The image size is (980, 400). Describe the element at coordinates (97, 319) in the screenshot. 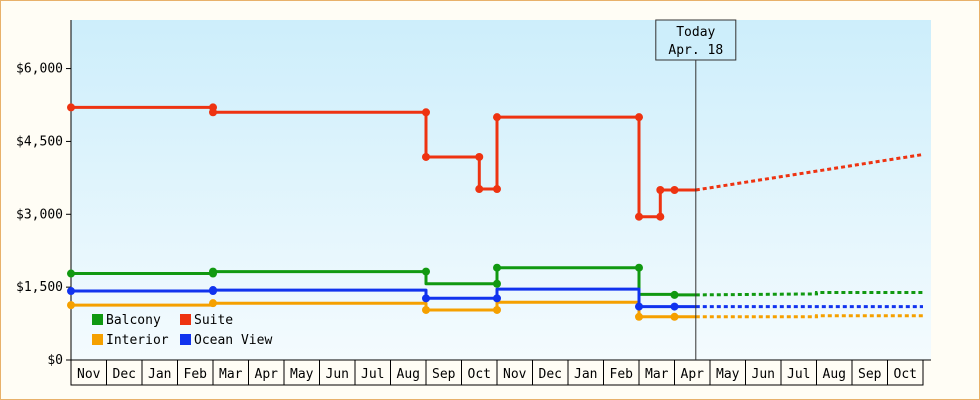

I see `balcony-legend-swatch` at that location.